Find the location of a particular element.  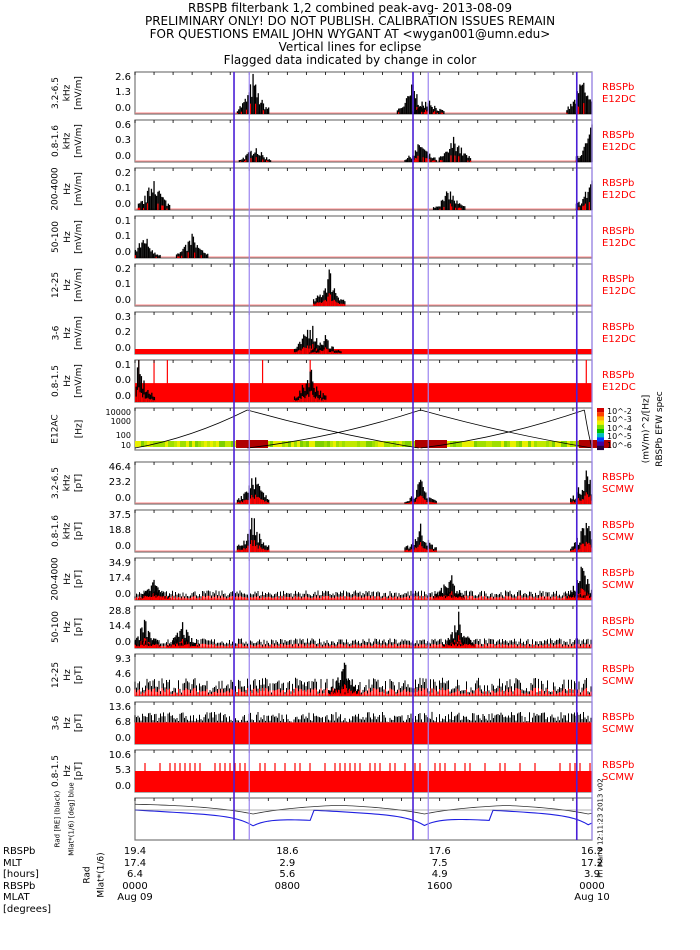

x-tick-date: Aug 10 is located at coordinates (592, 897).